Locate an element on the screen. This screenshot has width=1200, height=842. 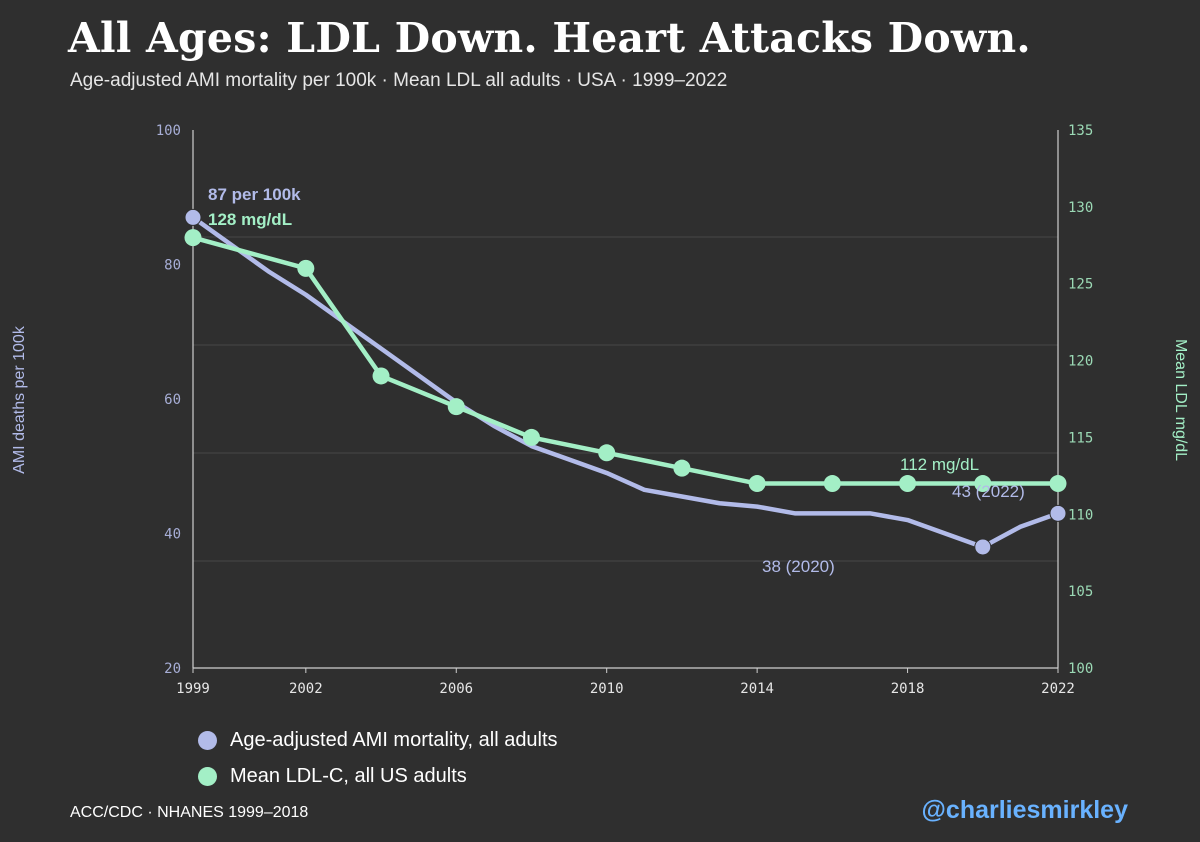
right-tick-label: 125 is located at coordinates (1080, 285).